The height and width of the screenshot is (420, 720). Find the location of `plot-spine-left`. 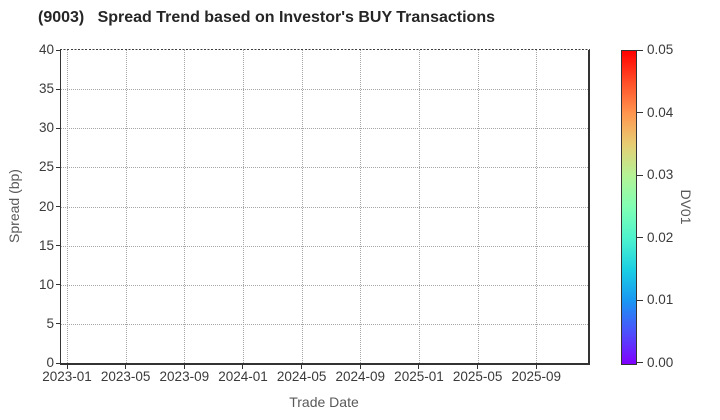

plot-spine-left is located at coordinates (60, 207).